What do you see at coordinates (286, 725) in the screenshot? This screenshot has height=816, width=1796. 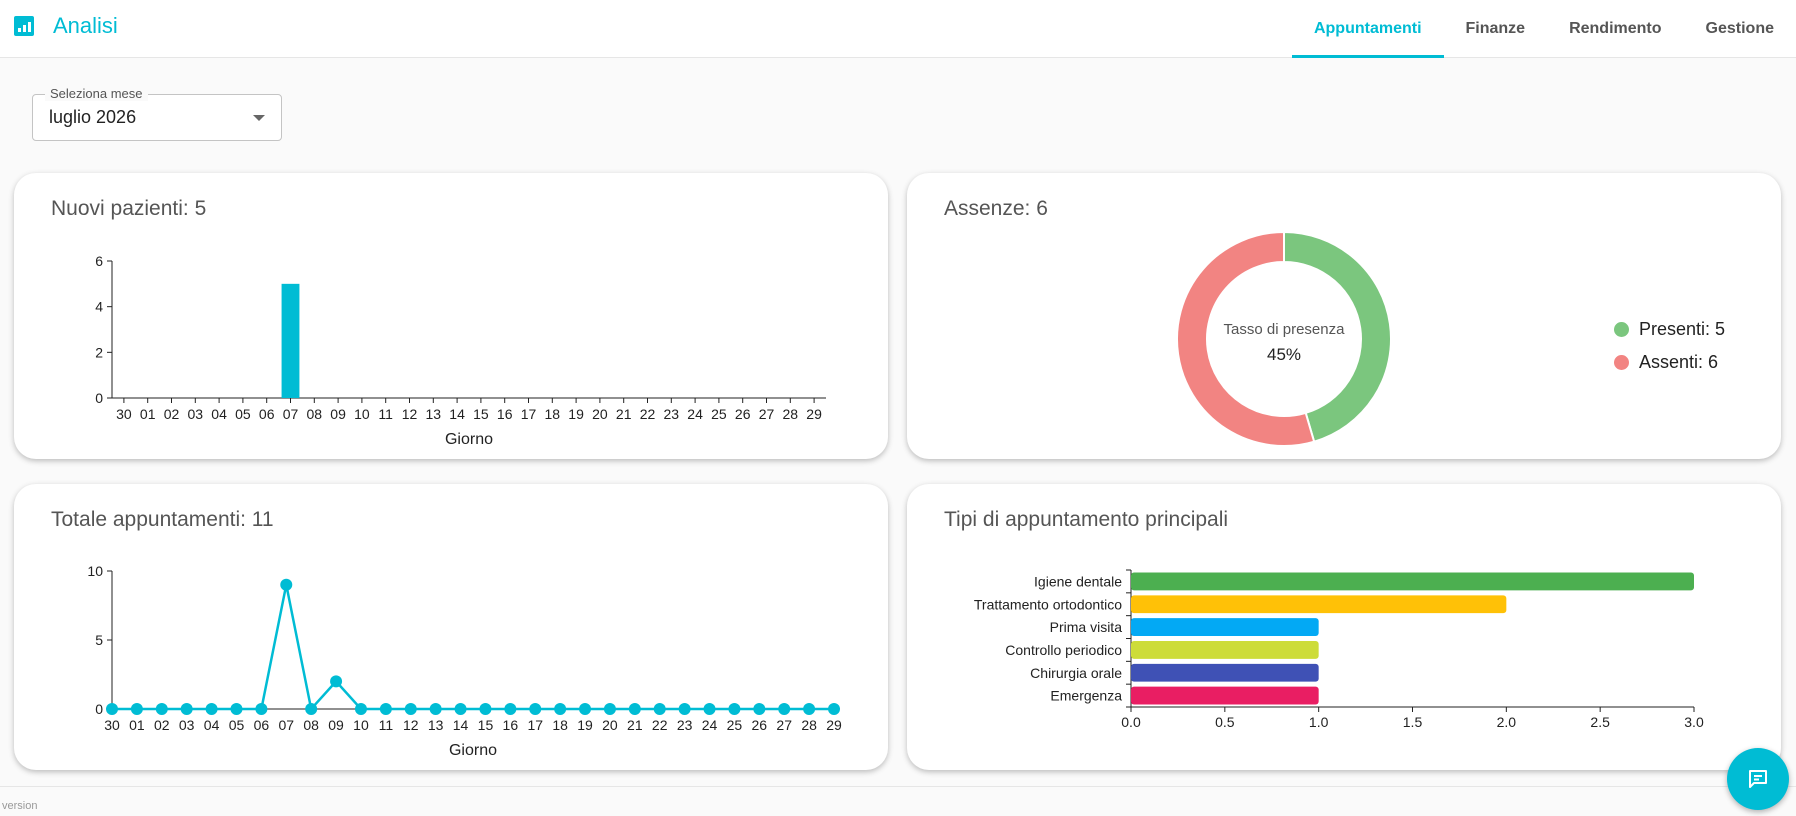 I see `x-tick-label: 07` at bounding box center [286, 725].